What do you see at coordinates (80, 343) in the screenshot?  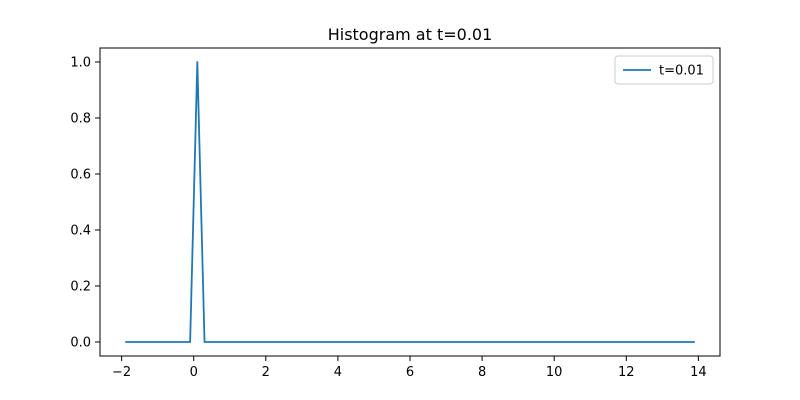 I see `y-tick-label: 0.0` at bounding box center [80, 343].